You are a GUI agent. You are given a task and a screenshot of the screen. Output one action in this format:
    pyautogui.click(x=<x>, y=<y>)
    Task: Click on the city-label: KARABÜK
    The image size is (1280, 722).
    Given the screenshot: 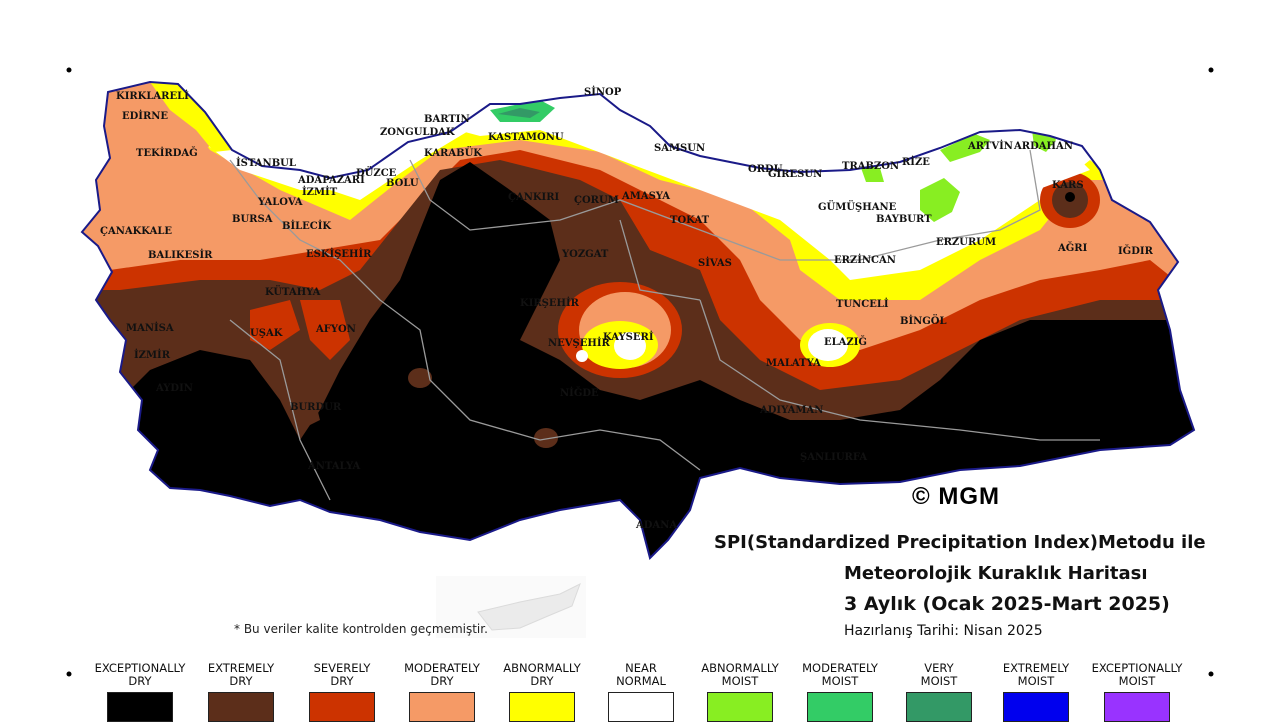 What is the action you would take?
    pyautogui.click(x=453, y=152)
    